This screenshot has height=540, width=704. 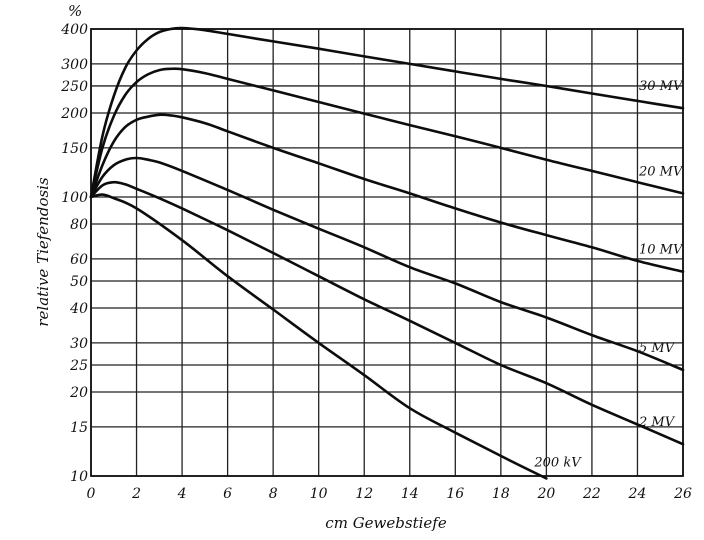 What do you see at coordinates (227, 494) in the screenshot?
I see `x-tick-label: 6` at bounding box center [227, 494].